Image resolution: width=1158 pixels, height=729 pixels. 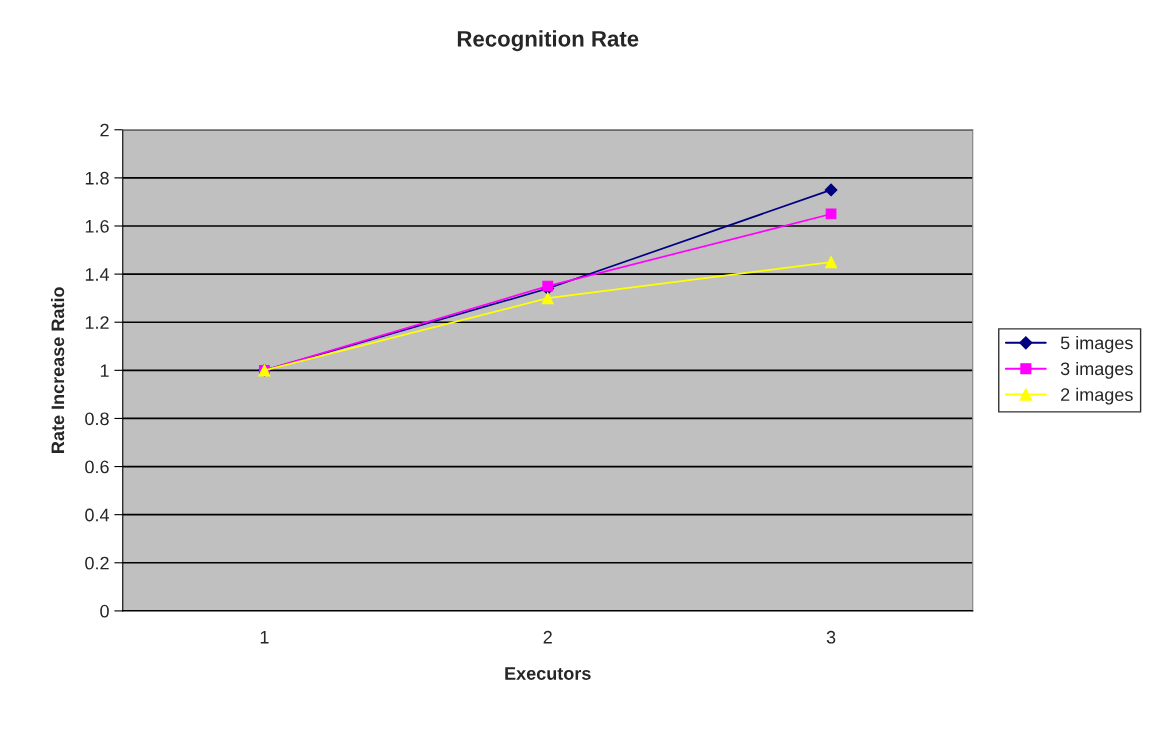 I want to click on y-tick-label: 0.6, so click(x=97, y=467).